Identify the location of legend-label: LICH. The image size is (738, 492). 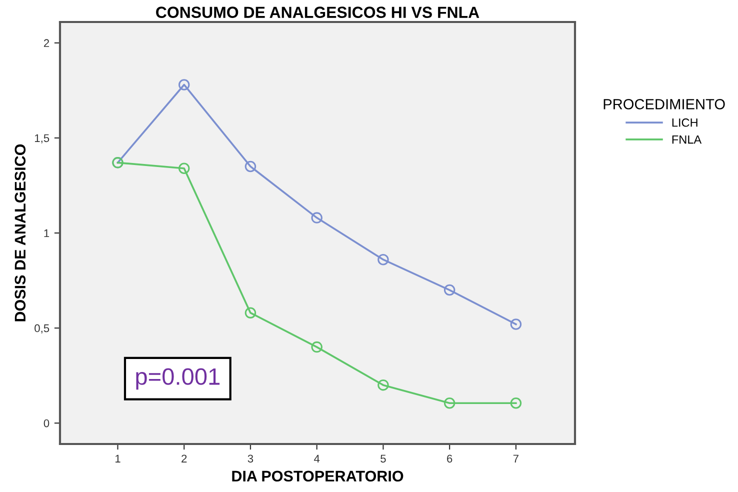
(685, 122).